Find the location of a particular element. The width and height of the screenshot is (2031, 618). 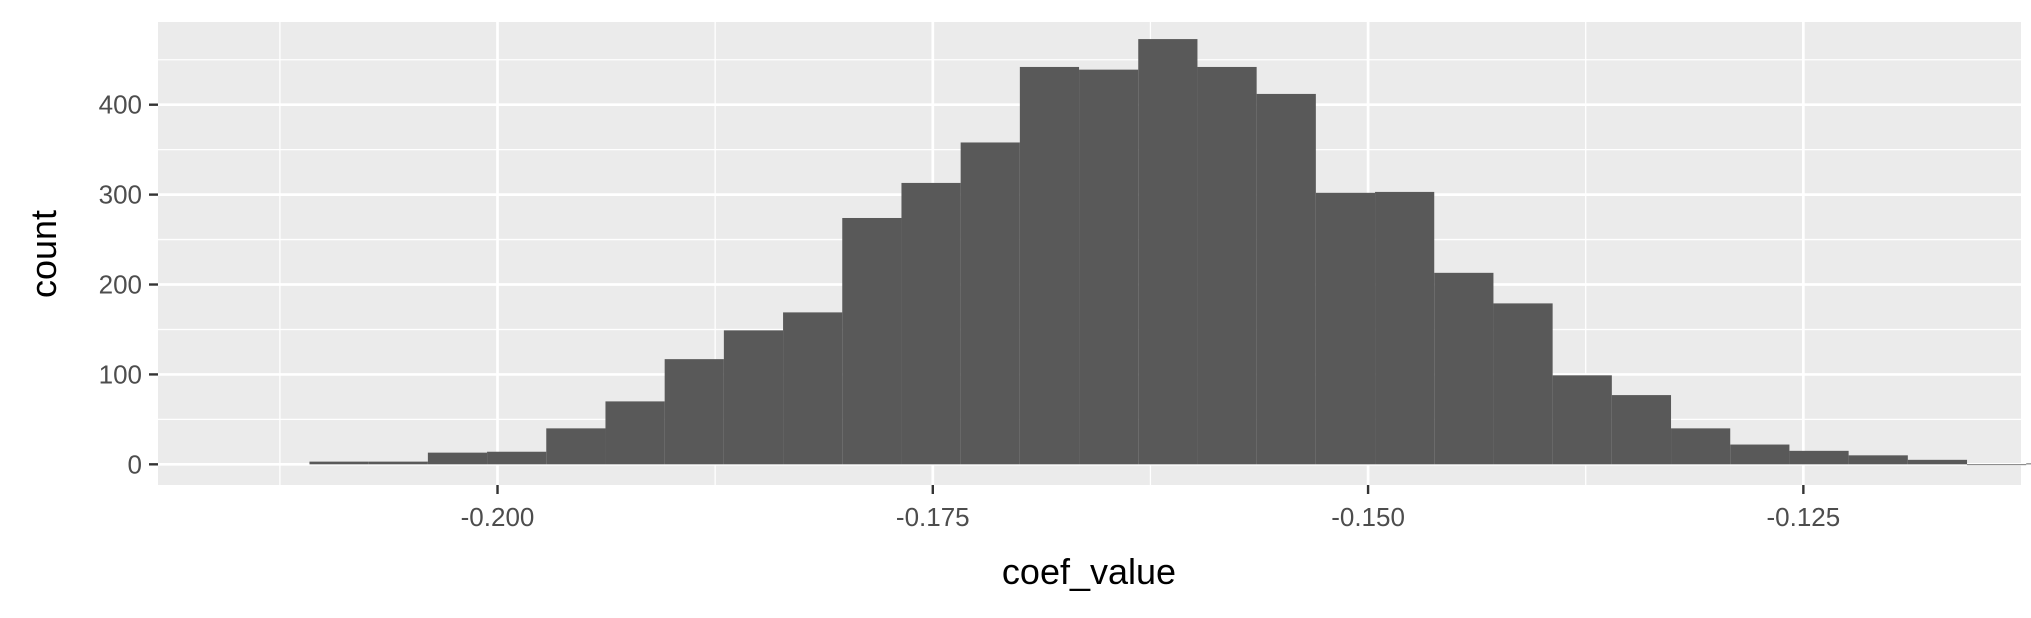

y-axis: 0 100 200 300 400 is located at coordinates (128, 284).